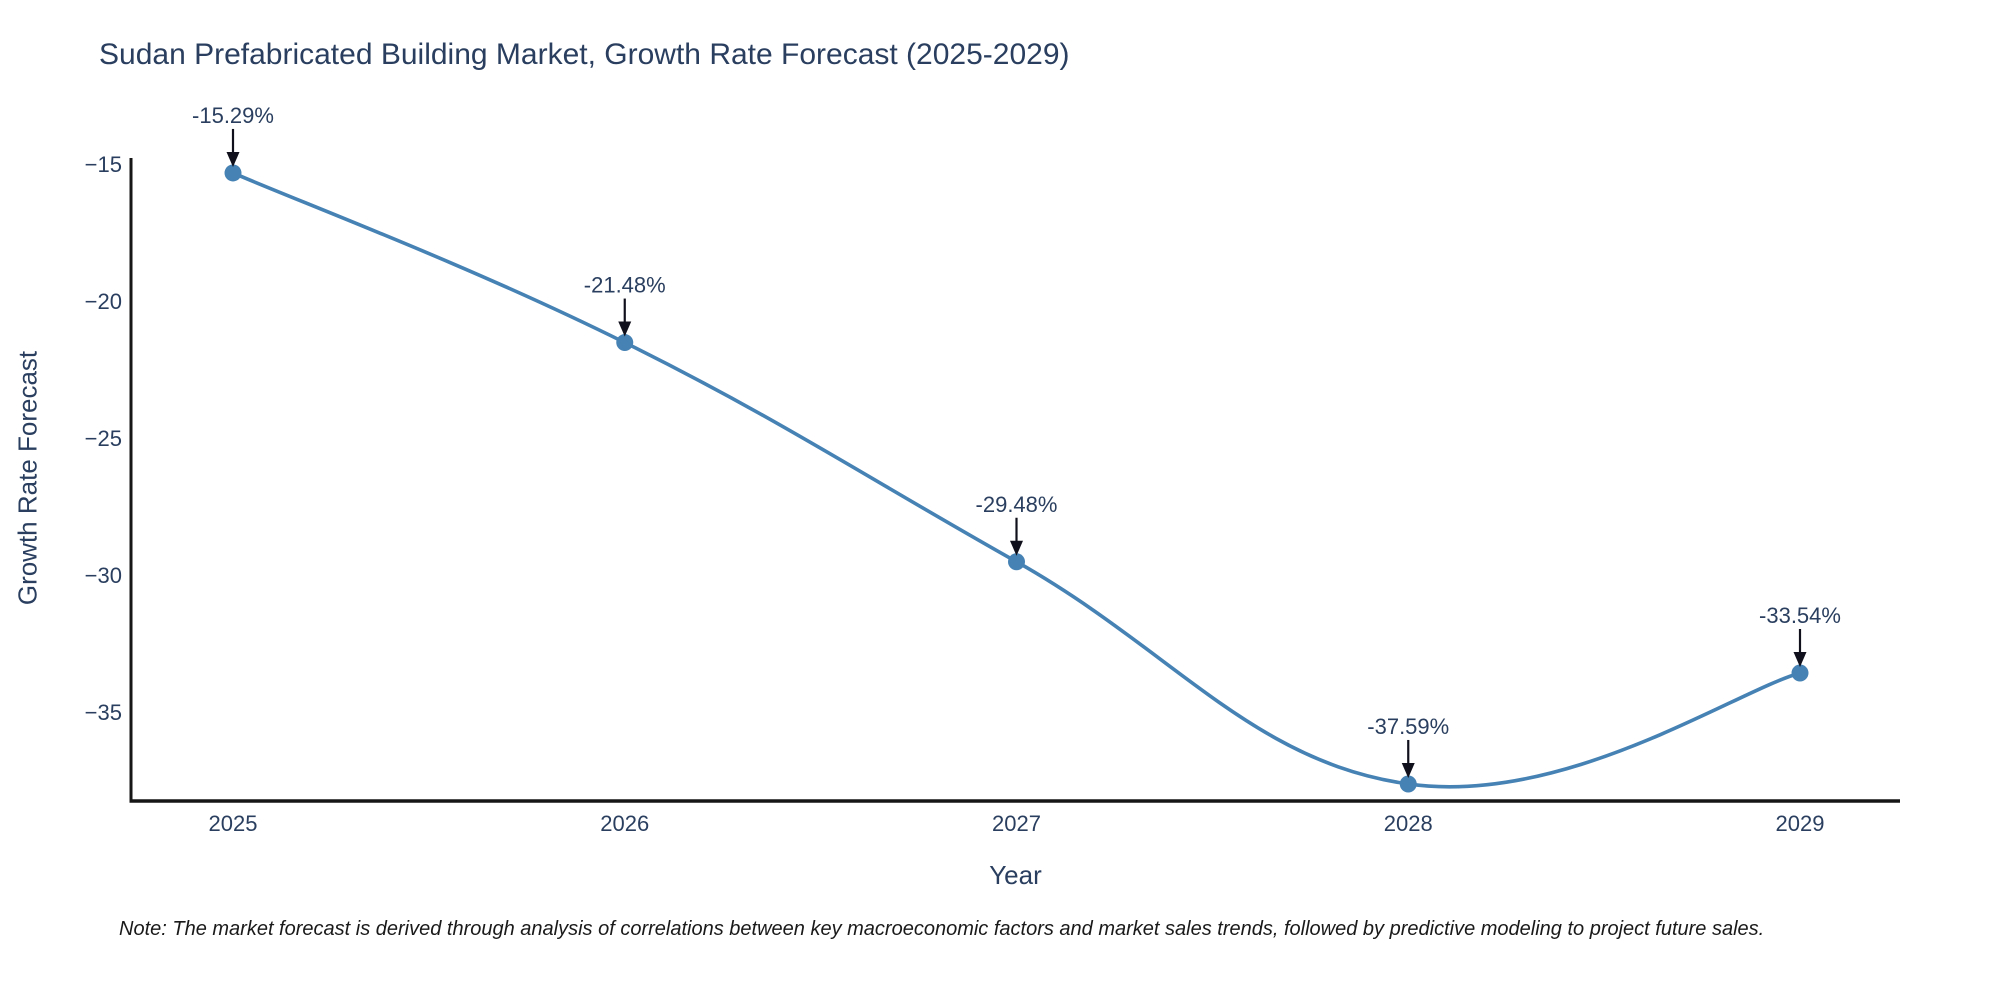 The height and width of the screenshot is (1000, 2000). What do you see at coordinates (103, 164) in the screenshot?
I see `y-tick-label: −15` at bounding box center [103, 164].